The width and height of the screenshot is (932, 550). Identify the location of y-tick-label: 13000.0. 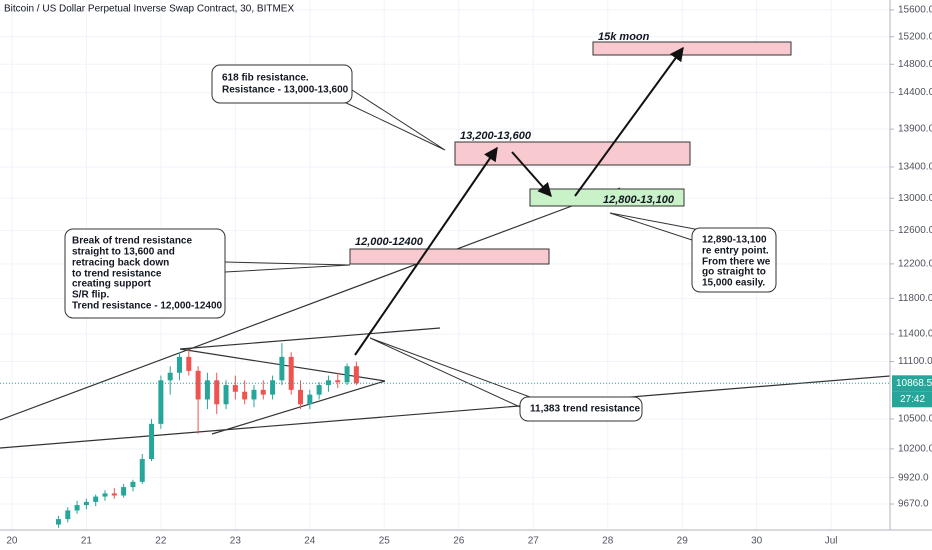
(915, 198).